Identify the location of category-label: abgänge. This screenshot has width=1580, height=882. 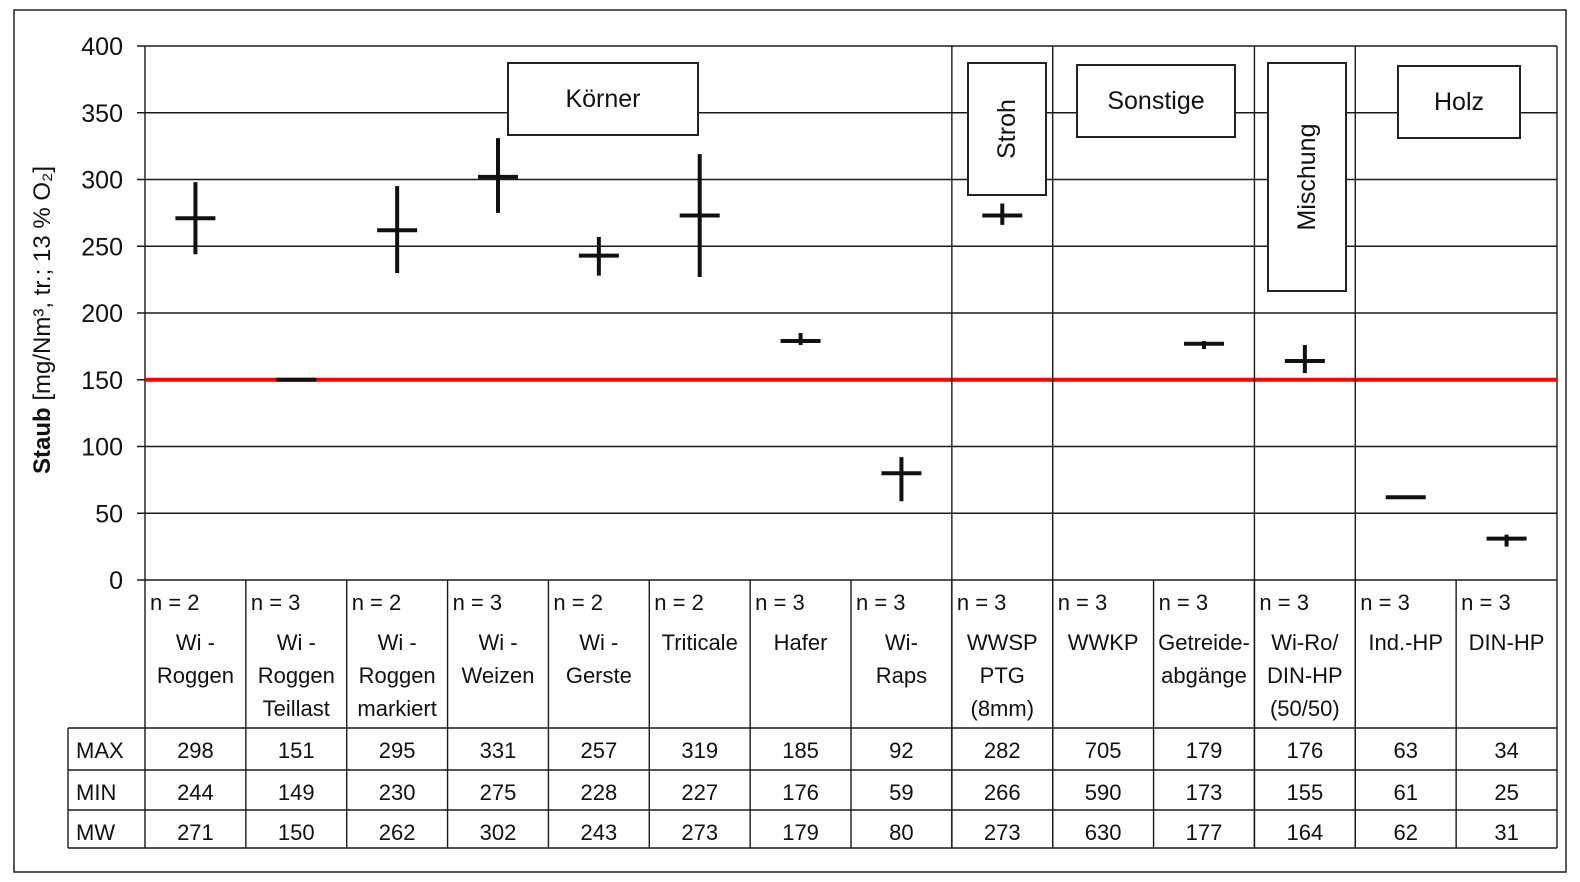
(1204, 675).